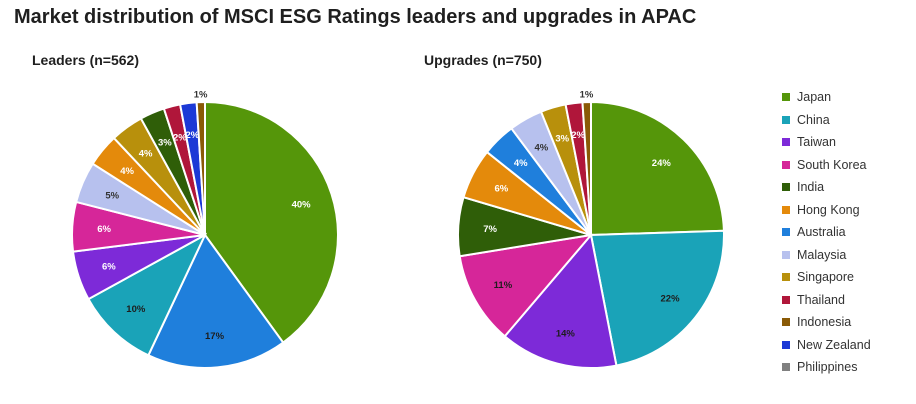 The width and height of the screenshot is (916, 404). What do you see at coordinates (813, 119) in the screenshot?
I see `legend-label: China` at bounding box center [813, 119].